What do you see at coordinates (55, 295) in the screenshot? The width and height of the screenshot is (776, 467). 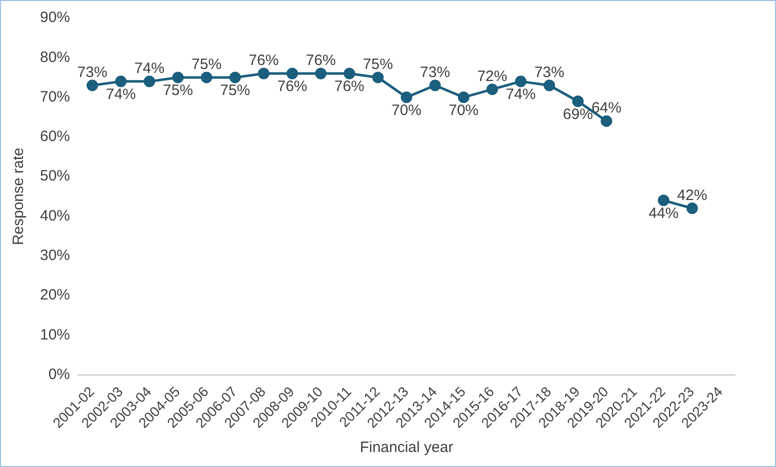 I see `y-tick-label: 20%` at bounding box center [55, 295].